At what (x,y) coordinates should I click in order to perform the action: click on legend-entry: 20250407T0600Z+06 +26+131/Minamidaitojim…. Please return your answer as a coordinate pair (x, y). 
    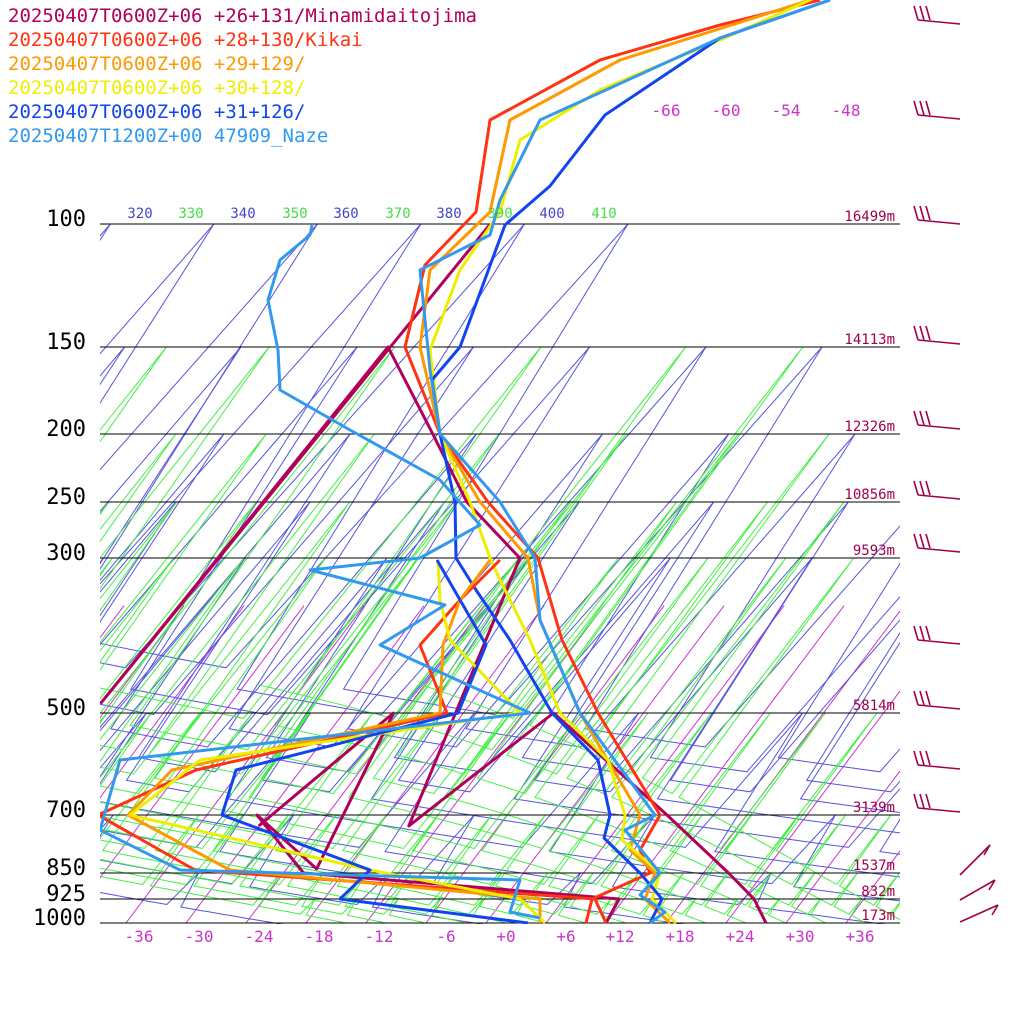
    Looking at the image, I should click on (242, 16).